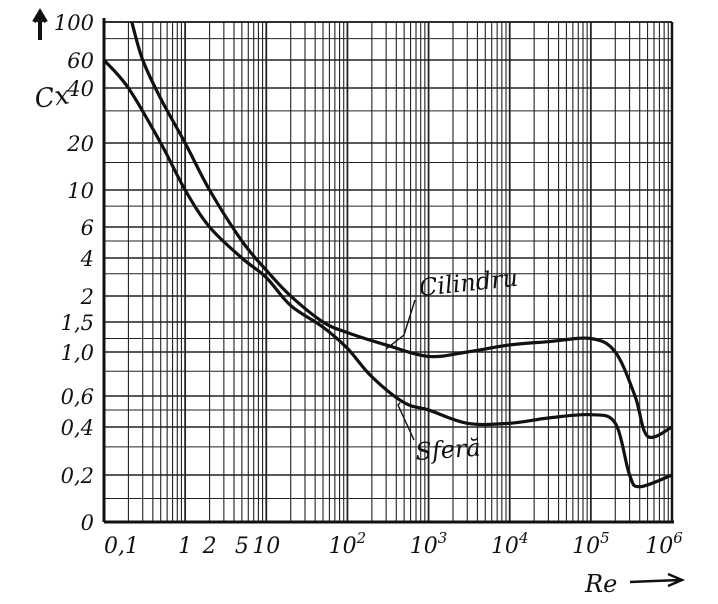 The image size is (718, 604). Describe the element at coordinates (80, 89) in the screenshot. I see `y-tick-label: 40` at that location.